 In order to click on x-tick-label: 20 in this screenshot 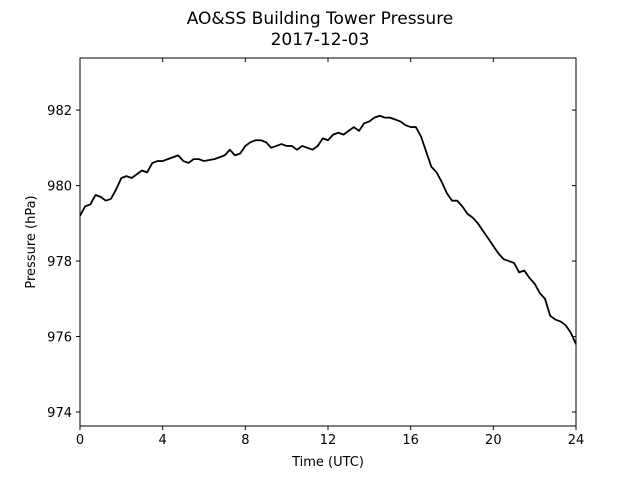, I will do `click(493, 440)`.